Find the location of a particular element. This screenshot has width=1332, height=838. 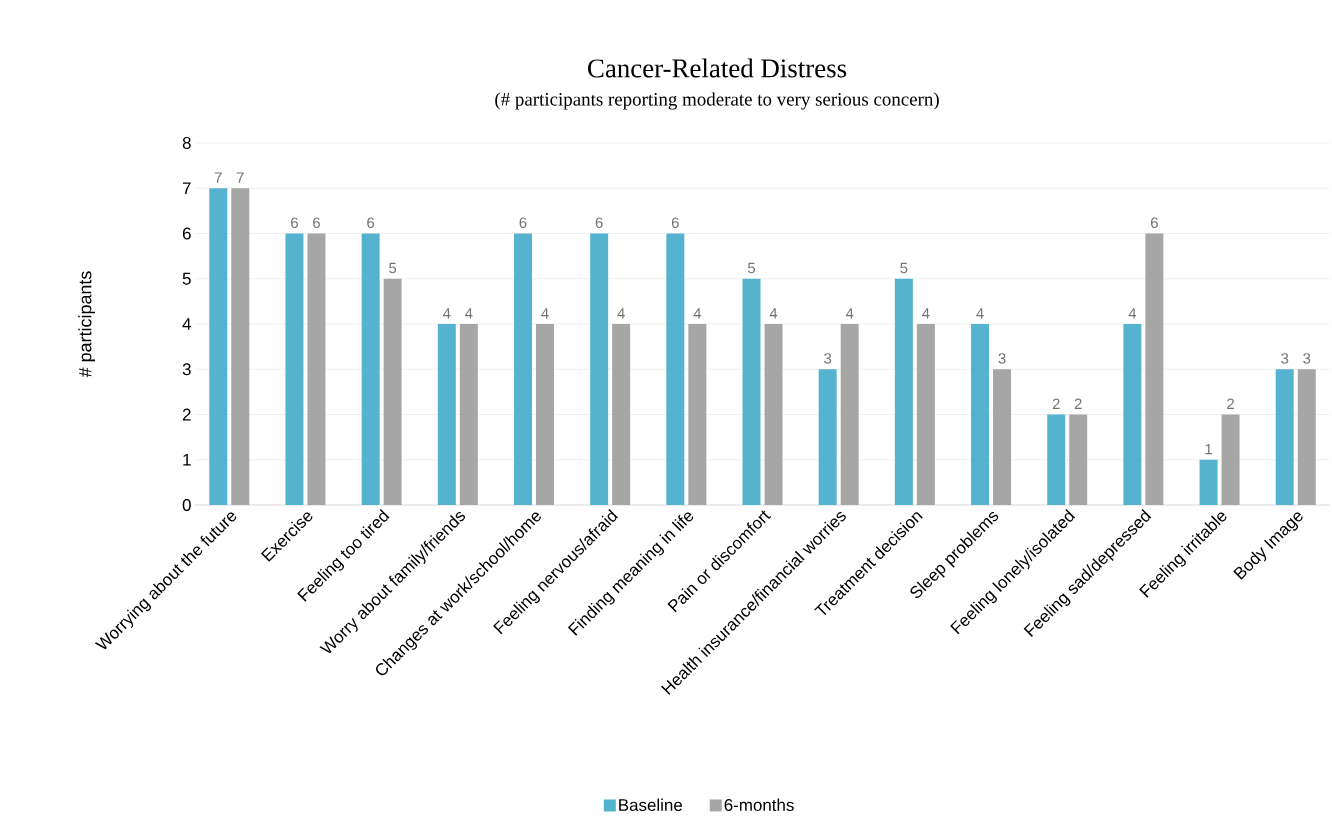

y-tick-label: 3 is located at coordinates (186, 369).